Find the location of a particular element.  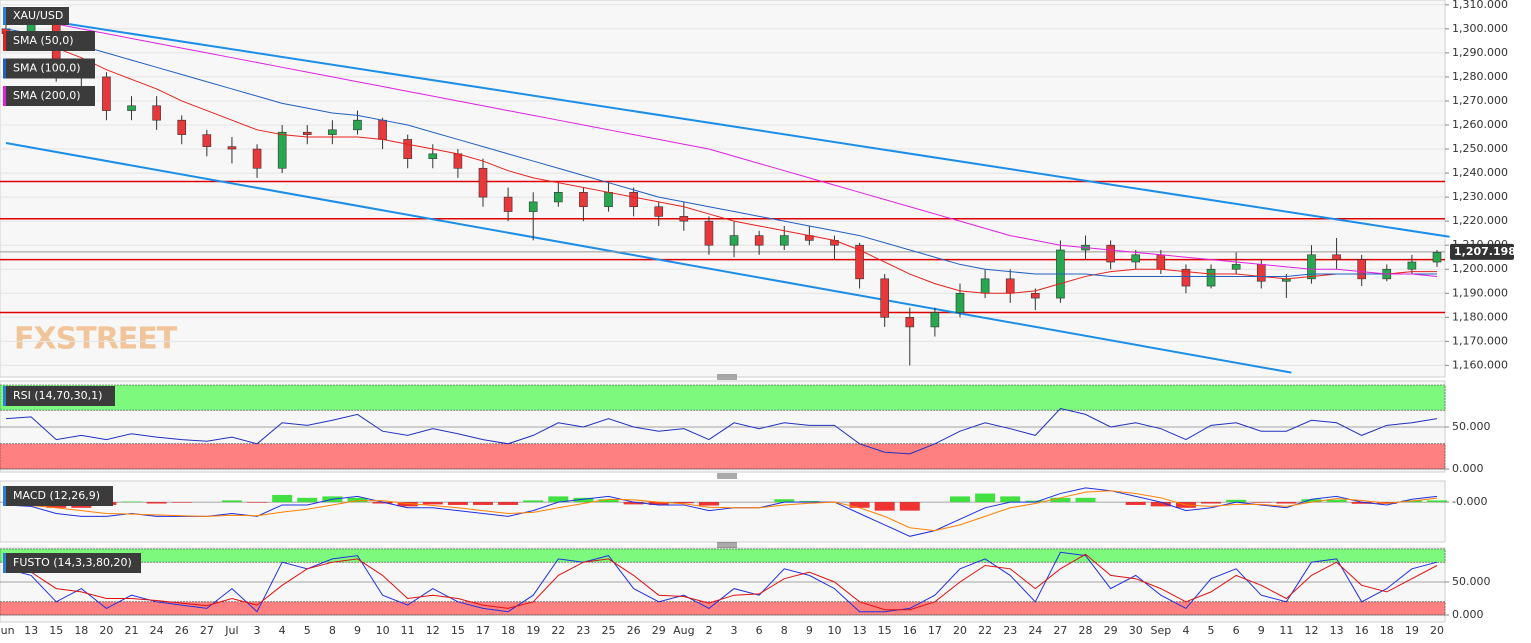

y-tick-label: 1,300.000 is located at coordinates (1480, 28).